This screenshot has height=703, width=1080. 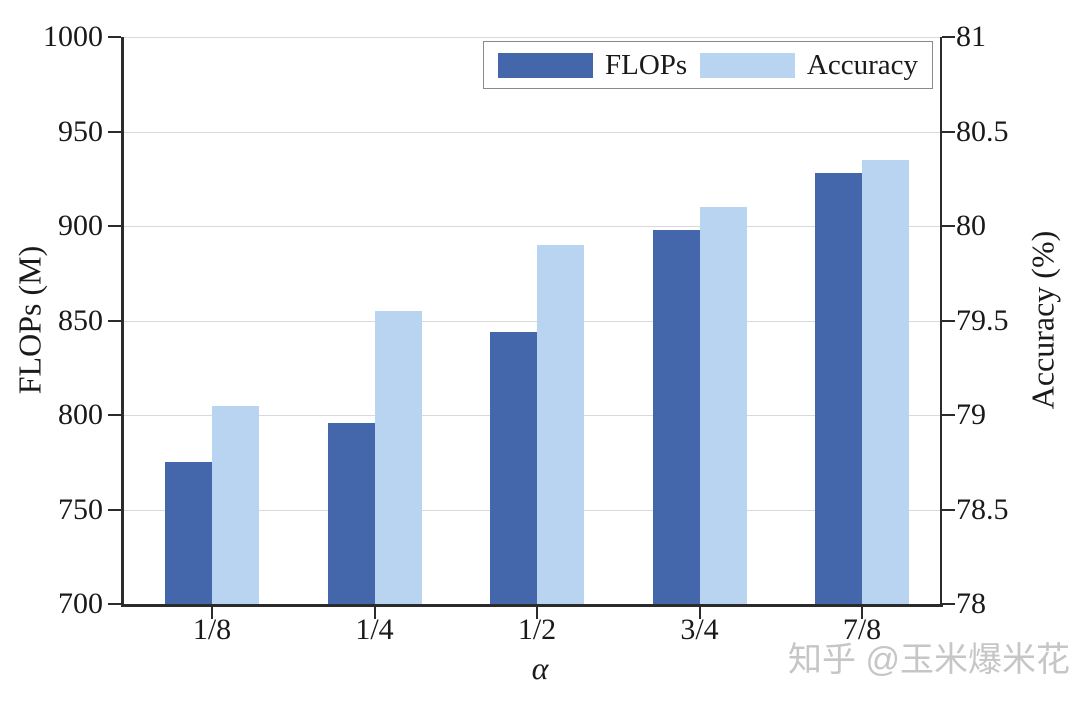 I want to click on right-axis-tick-label: 79, so click(x=971, y=414).